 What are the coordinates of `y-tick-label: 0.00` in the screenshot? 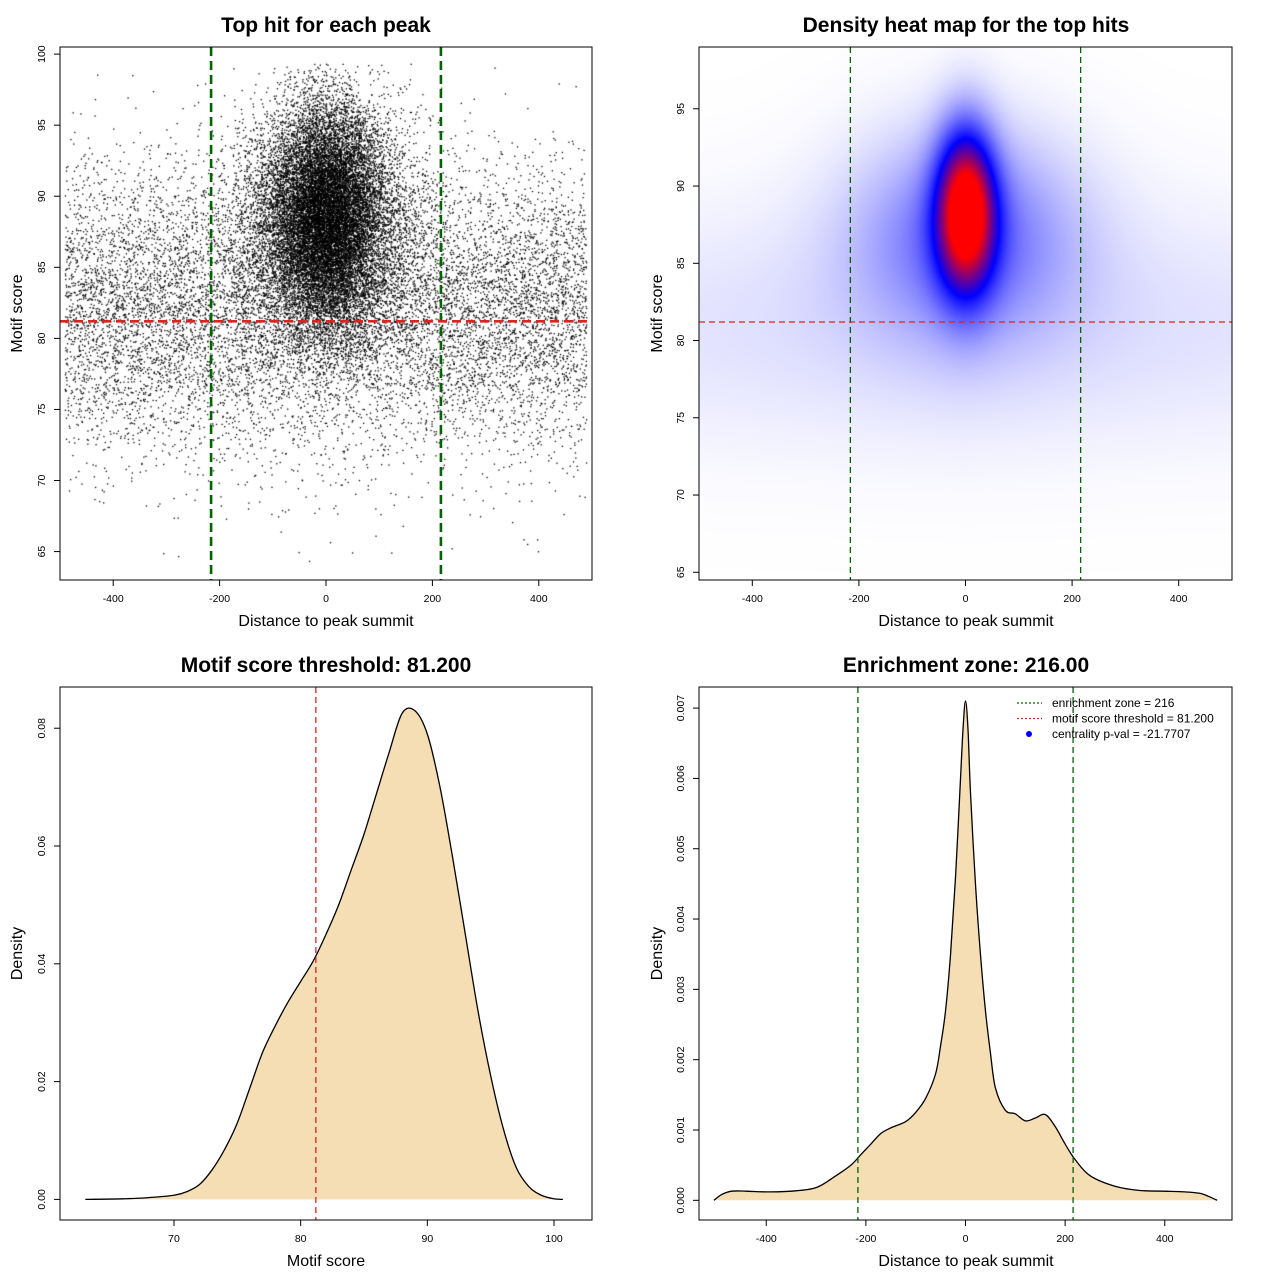 It's located at (42, 1199).